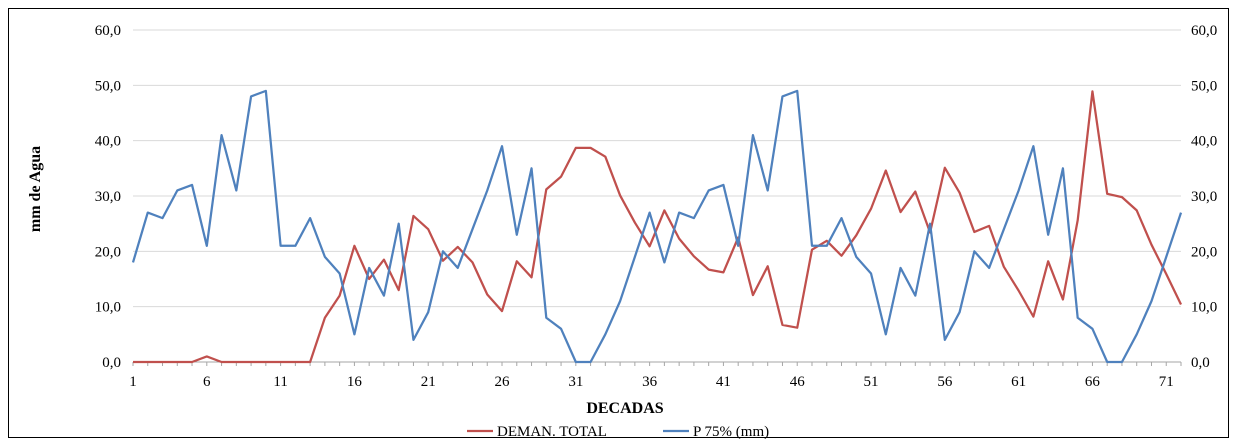 Image resolution: width=1239 pixels, height=446 pixels. What do you see at coordinates (1018, 382) in the screenshot?
I see `x-tick-label: 61` at bounding box center [1018, 382].